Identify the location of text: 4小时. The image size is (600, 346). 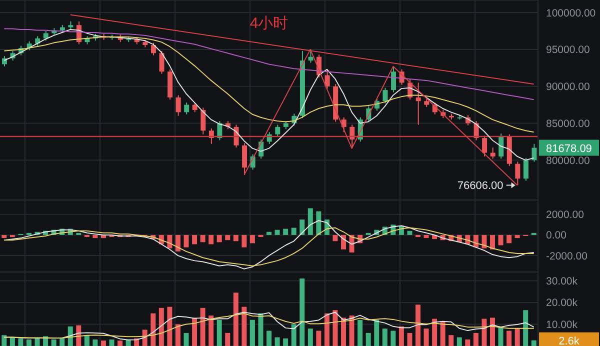
(269, 23).